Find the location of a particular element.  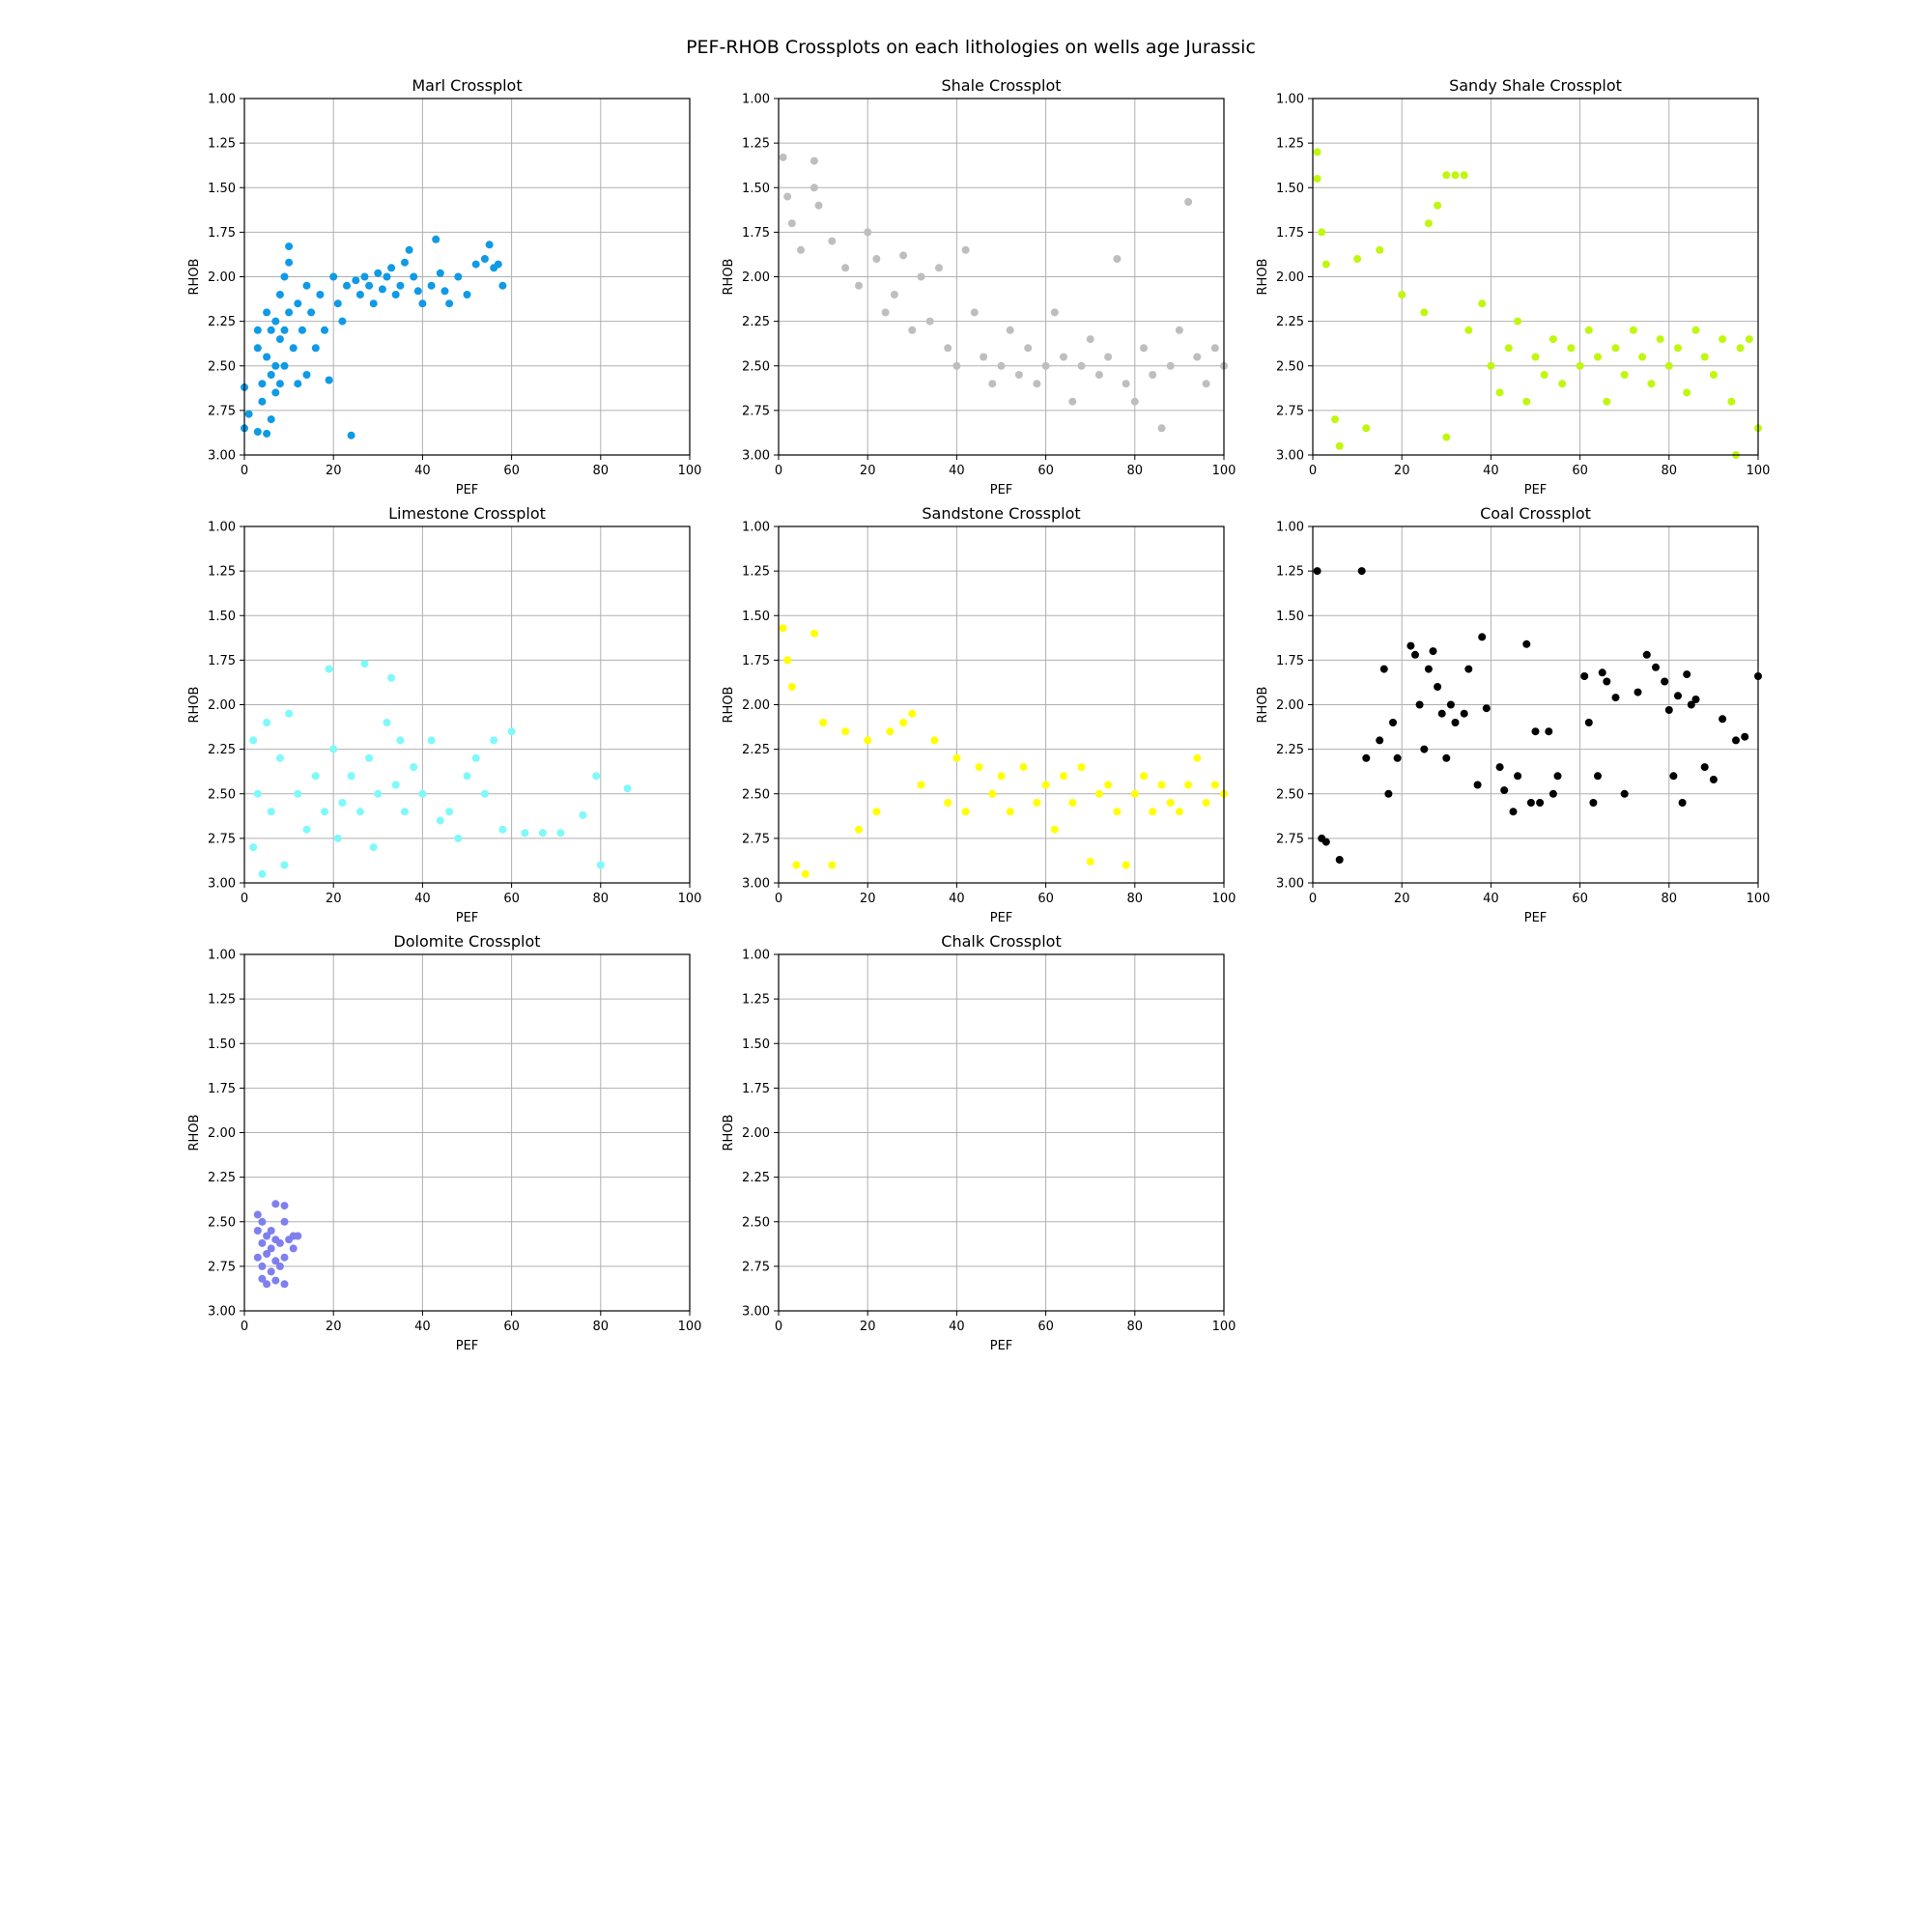

subplot-title: Sandstone Crossplot is located at coordinates (1001, 513).